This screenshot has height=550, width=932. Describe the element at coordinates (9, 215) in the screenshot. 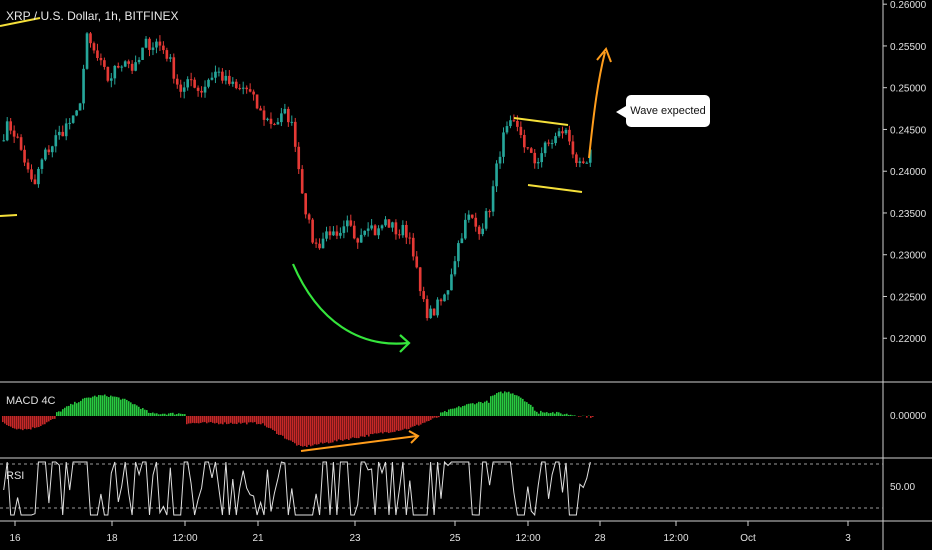

I see `trendline-left-bottom` at that location.